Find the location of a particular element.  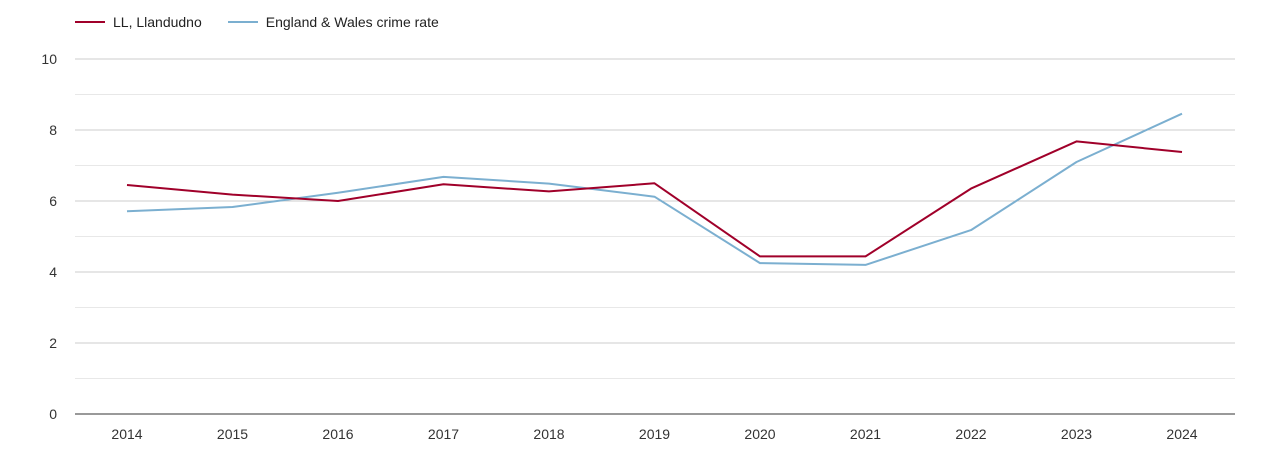

legend-item-llandudno: LL, Llandudno is located at coordinates (138, 22).